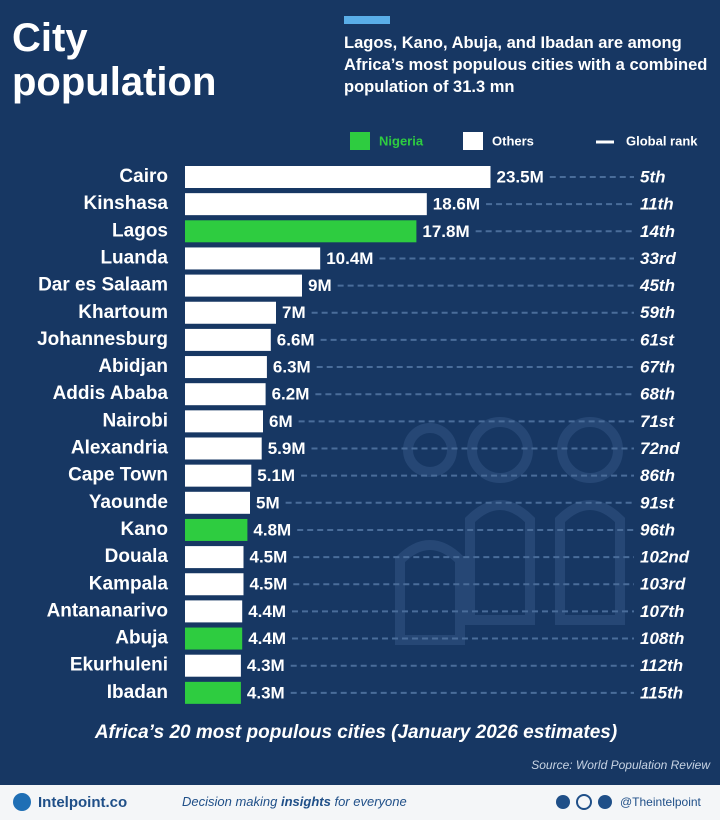 The height and width of the screenshot is (820, 720). What do you see at coordinates (657, 529) in the screenshot?
I see `rank-label: 96th` at bounding box center [657, 529].